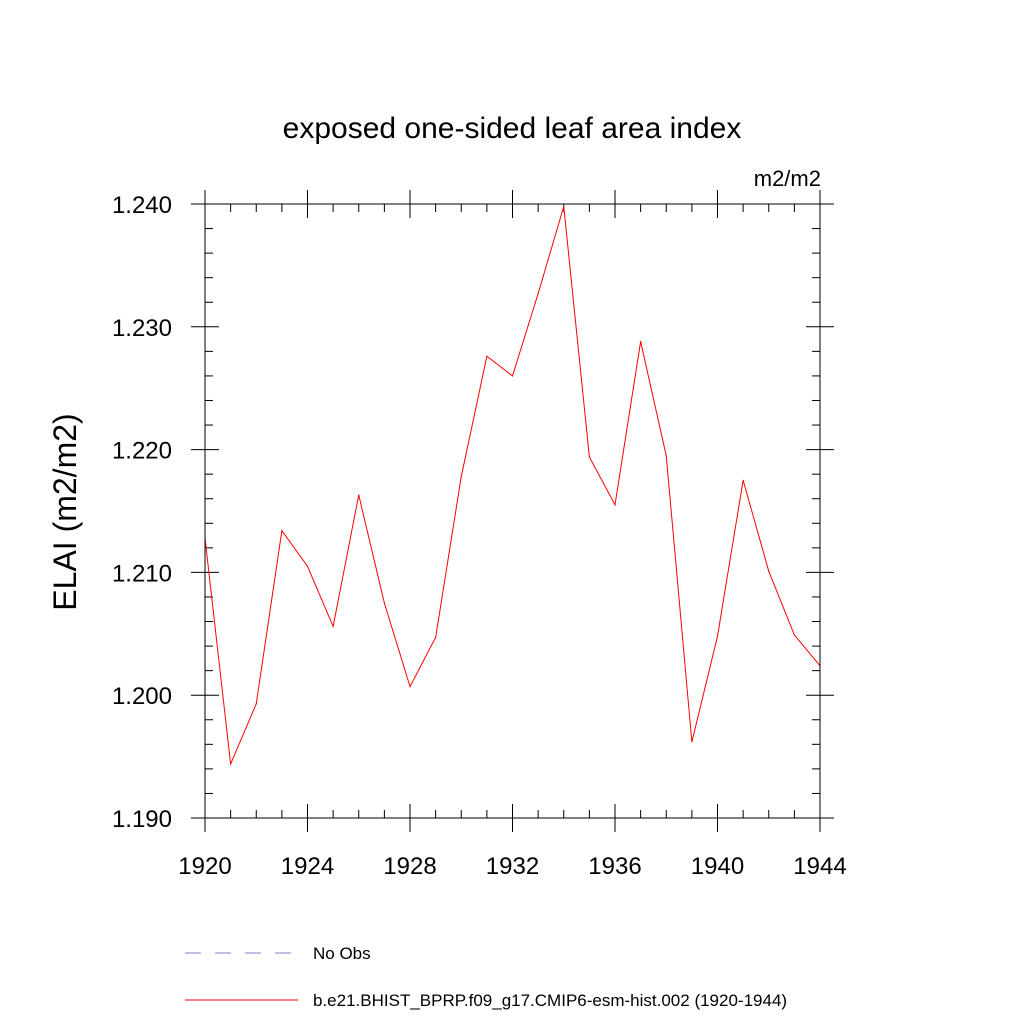 The width and height of the screenshot is (1024, 1024). I want to click on y-tick-labels: 1.190 1.200 1.210 1.220 1.230 1.240, so click(142, 512).